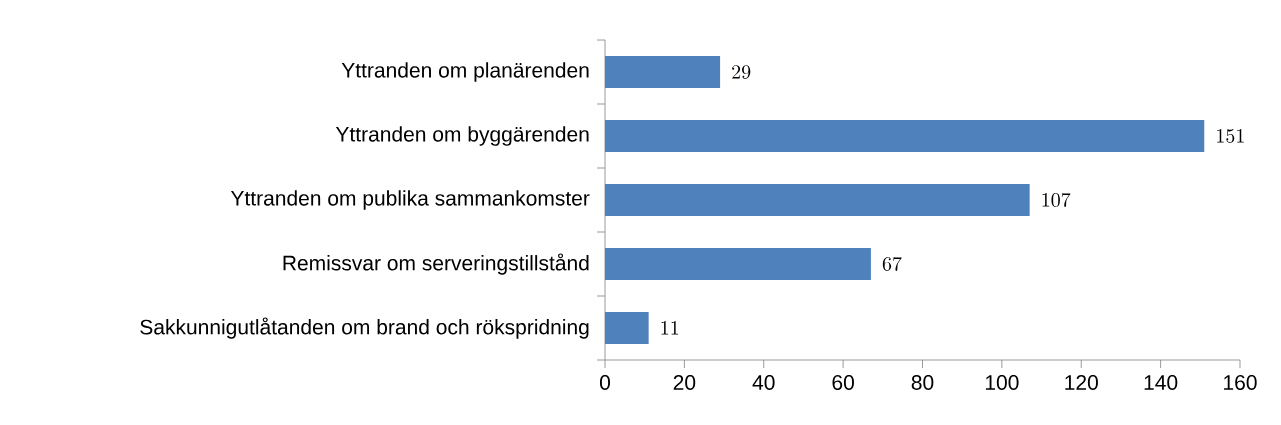  Describe the element at coordinates (922, 382) in the screenshot. I see `x-tick-label: 80` at that location.